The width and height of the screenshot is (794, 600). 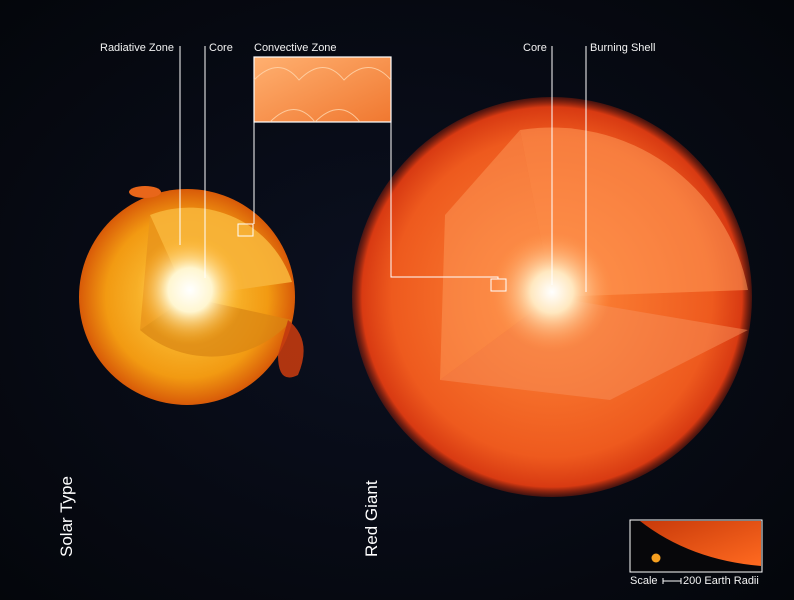 I want to click on solar-prominence, so click(x=145, y=192).